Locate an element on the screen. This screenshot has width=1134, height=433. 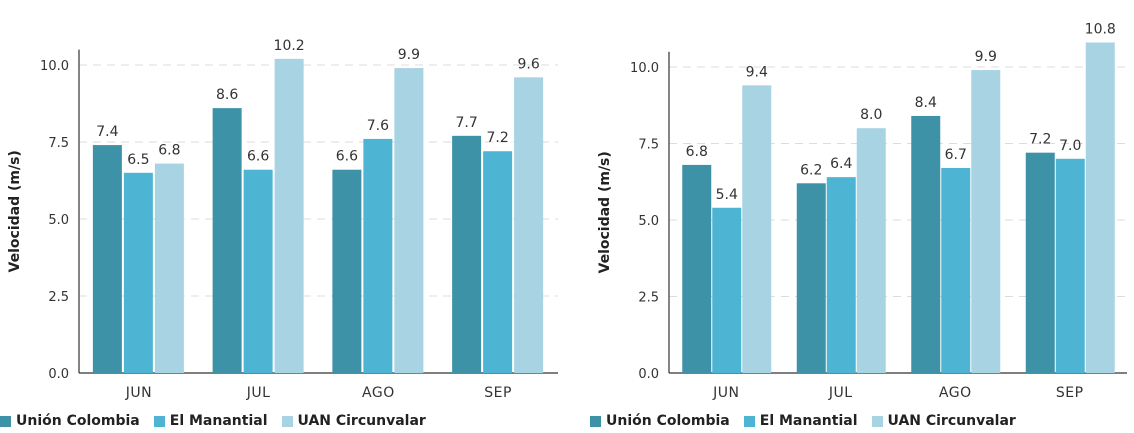
data-label: 10.2 is located at coordinates (289, 46).